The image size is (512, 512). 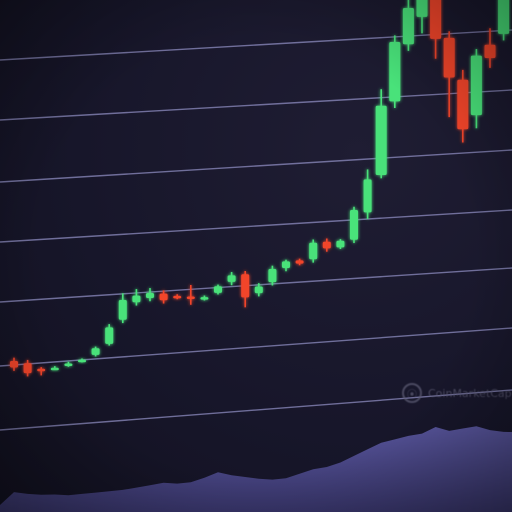 I want to click on watermark-text: CoinMarketCap, so click(x=470, y=393).